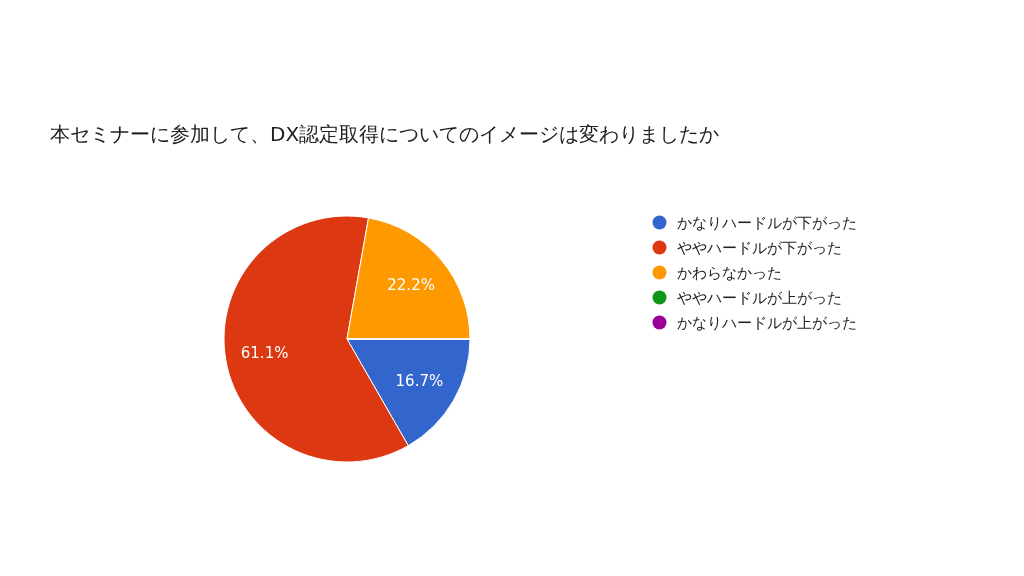 This screenshot has width=1024, height=576. Describe the element at coordinates (419, 380) in the screenshot. I see `data-label: 16.7%` at that location.